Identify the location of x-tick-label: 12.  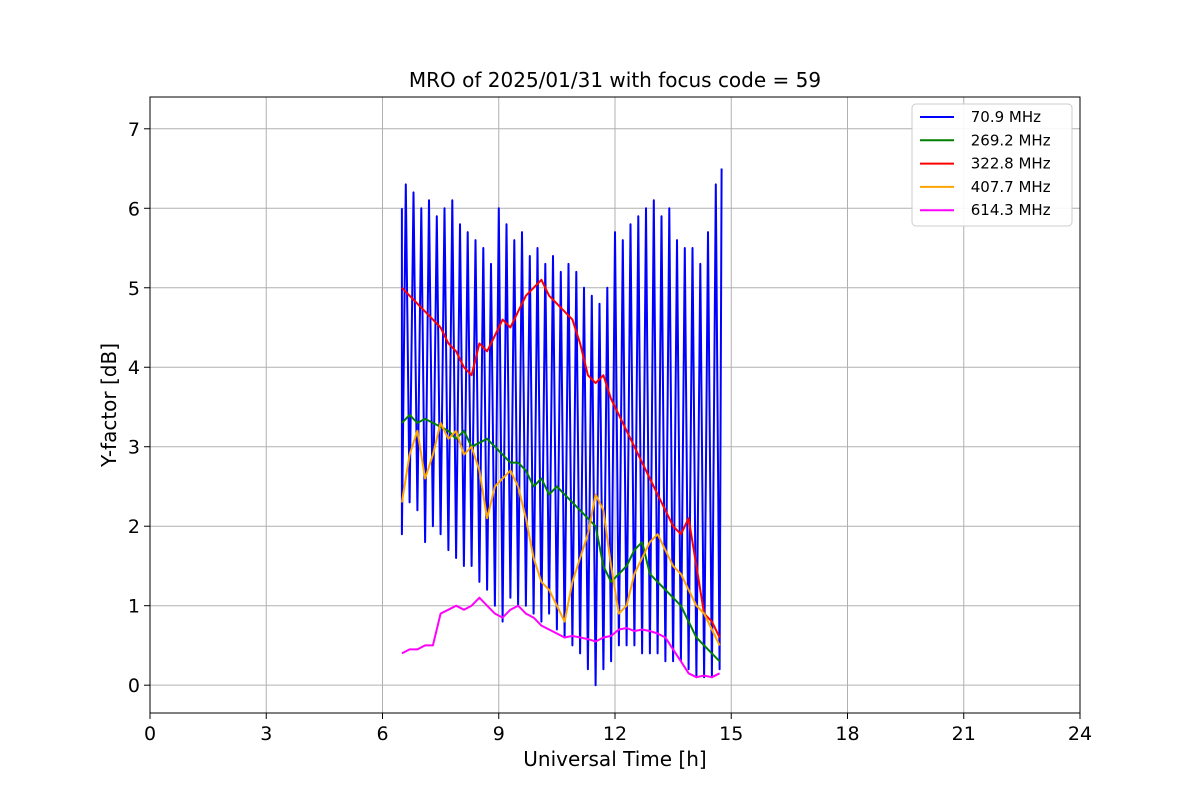
(615, 734).